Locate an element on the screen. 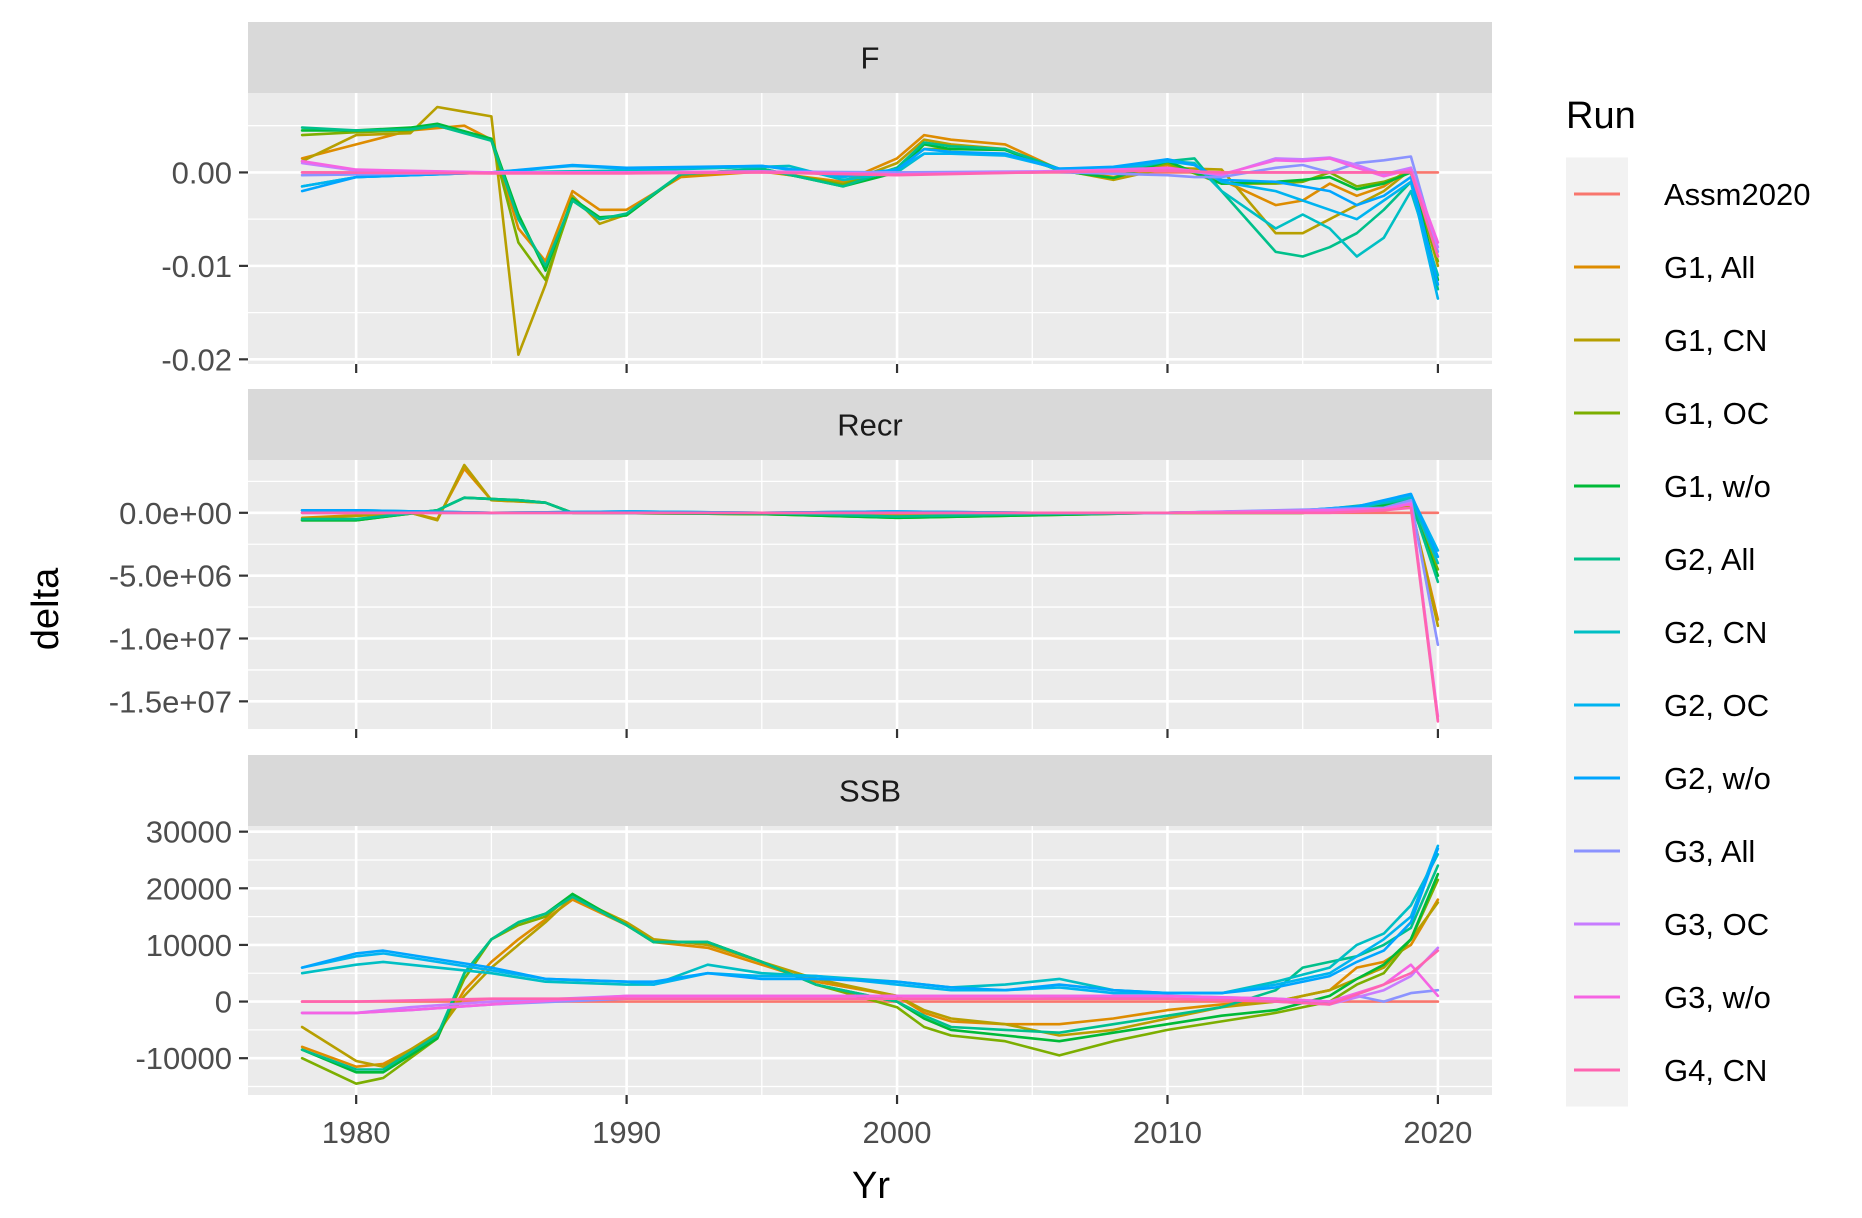  y-axis-recr: 0.0e+00 -5.0e+06 -1.0e+07 -1.5e+07 is located at coordinates (178, 607).